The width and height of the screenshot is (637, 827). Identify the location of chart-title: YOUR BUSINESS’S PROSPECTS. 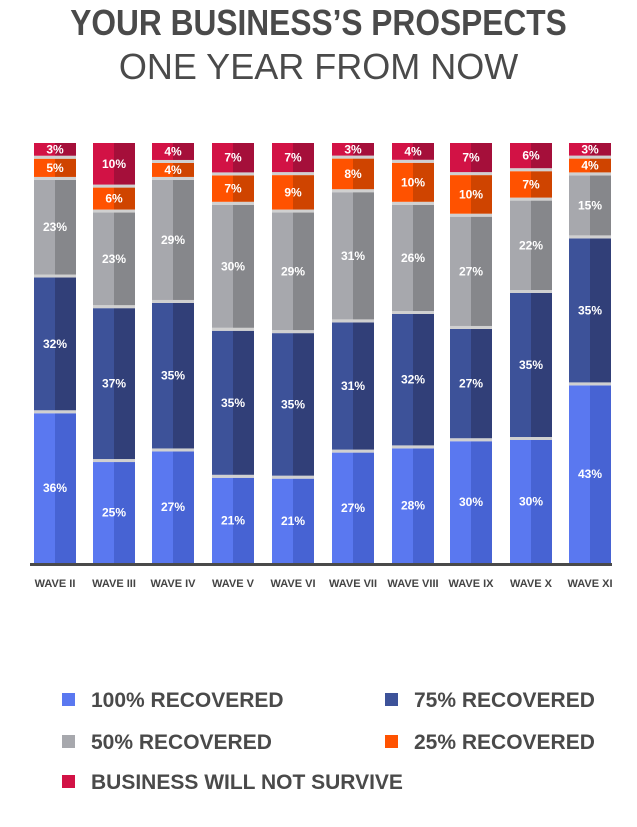
(318, 22).